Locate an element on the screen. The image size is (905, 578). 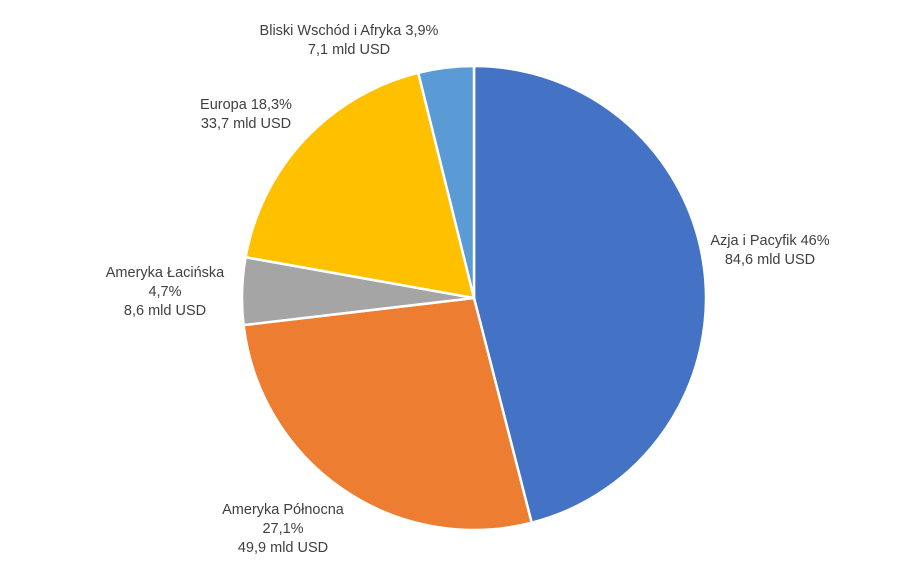
data-label-line: 49,9 mld USD is located at coordinates (283, 548).